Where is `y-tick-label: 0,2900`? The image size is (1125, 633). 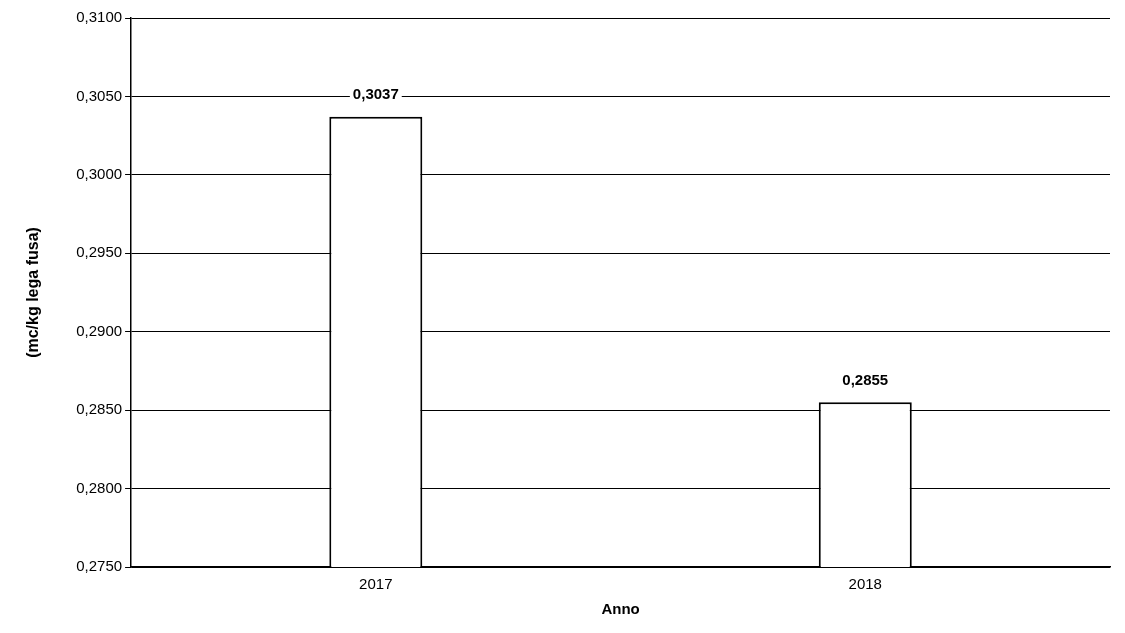
y-tick-label: 0,2900 is located at coordinates (99, 330).